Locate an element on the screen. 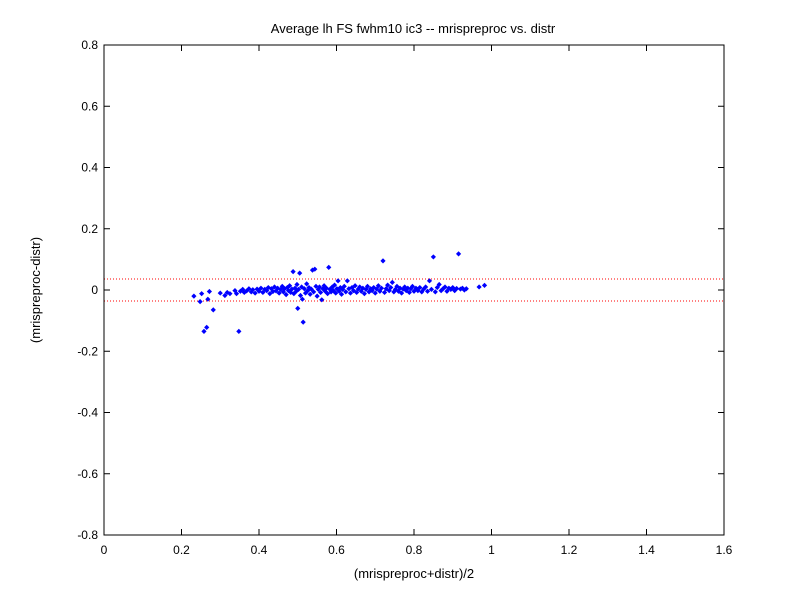  x-tick-label: 0 is located at coordinates (104, 550).